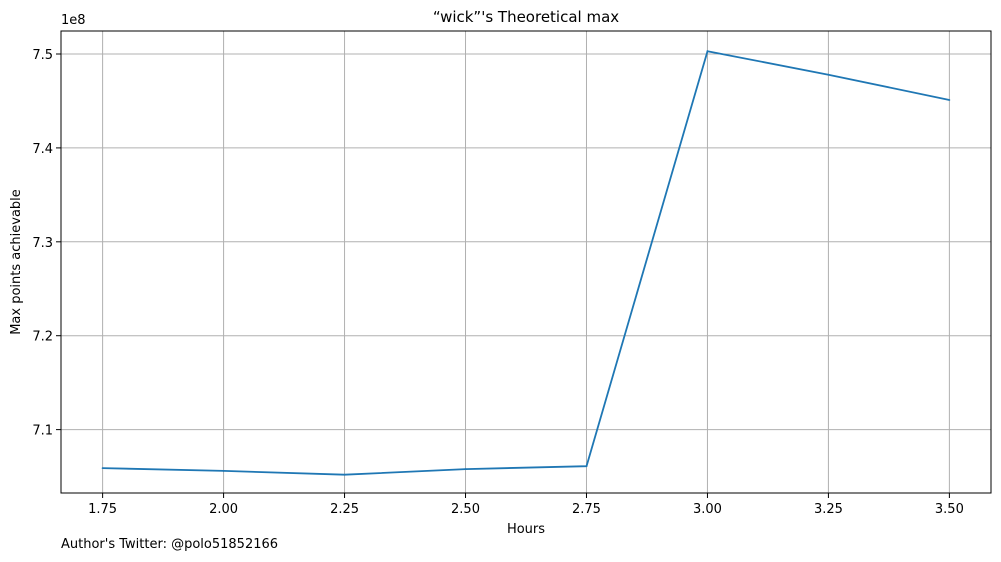 This screenshot has height=562, width=1001. What do you see at coordinates (949, 509) in the screenshot?
I see `x-tick-label: 3.50` at bounding box center [949, 509].